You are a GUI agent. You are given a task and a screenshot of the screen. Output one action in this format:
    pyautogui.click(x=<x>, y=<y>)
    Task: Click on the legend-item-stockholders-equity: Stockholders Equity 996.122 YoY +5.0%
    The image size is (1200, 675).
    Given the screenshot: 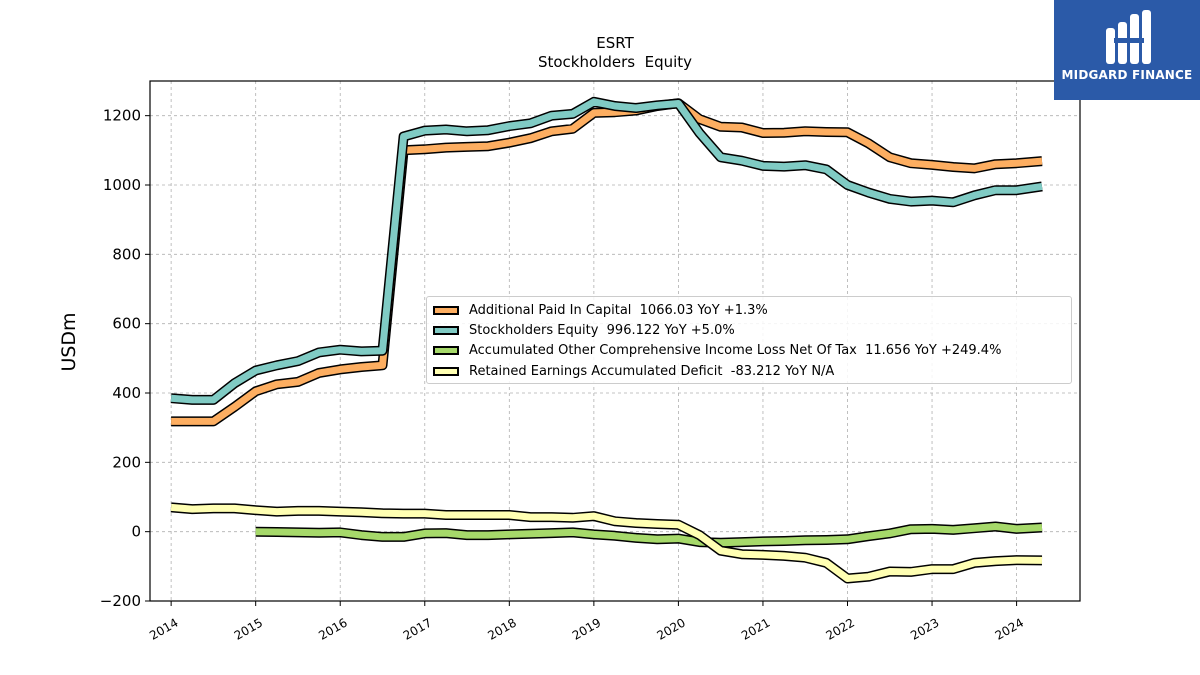 What is the action you would take?
    pyautogui.click(x=581, y=330)
    